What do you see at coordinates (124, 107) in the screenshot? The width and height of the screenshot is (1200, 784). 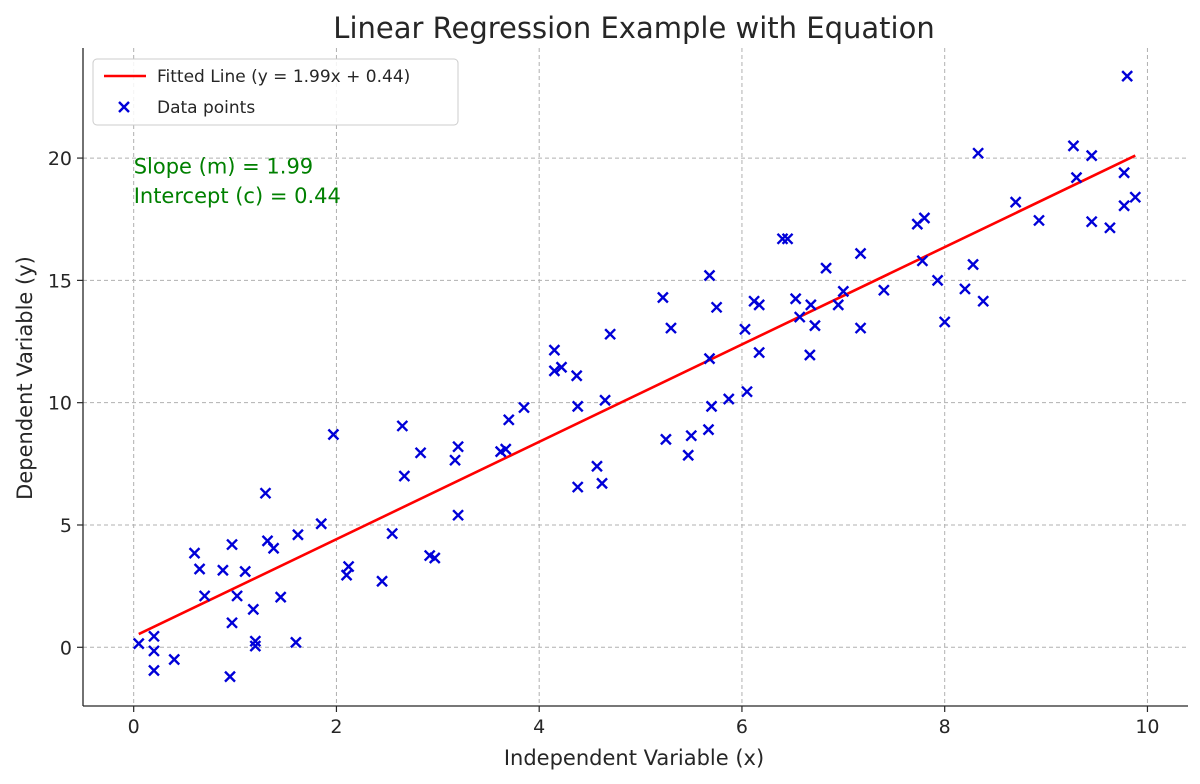 I see `legend-marker-swatch` at bounding box center [124, 107].